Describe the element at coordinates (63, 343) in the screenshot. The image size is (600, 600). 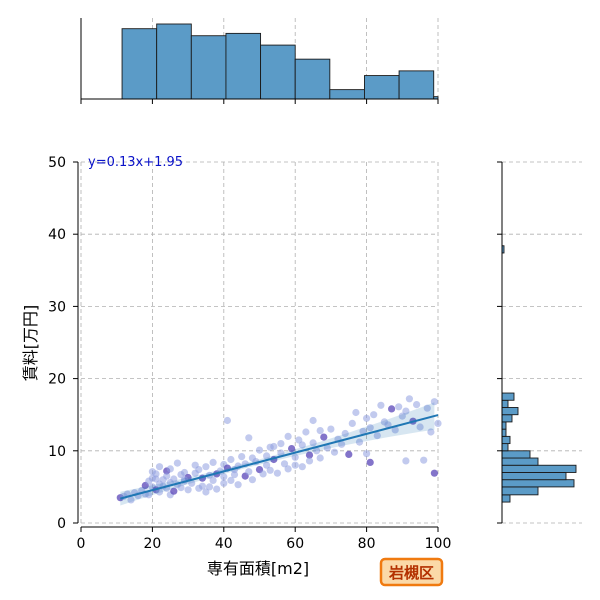
I see `y-axis-ticks: 0 10 20 30 40 50` at that location.